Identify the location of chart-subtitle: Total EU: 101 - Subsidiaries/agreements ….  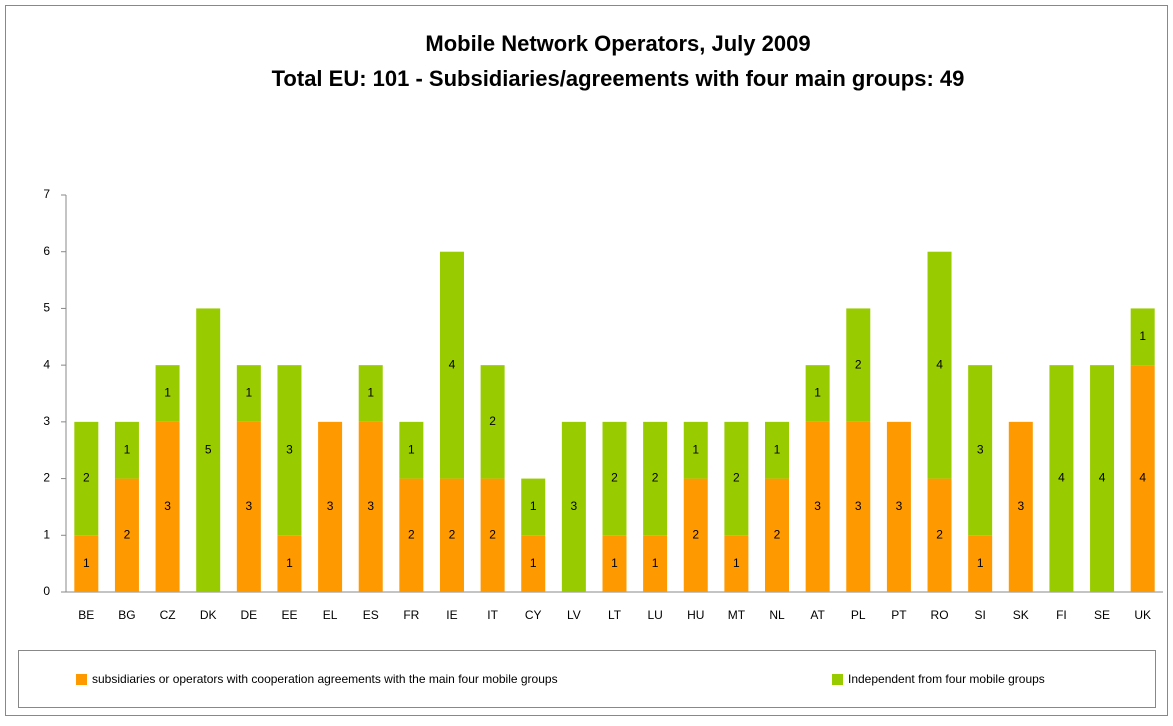
(618, 78).